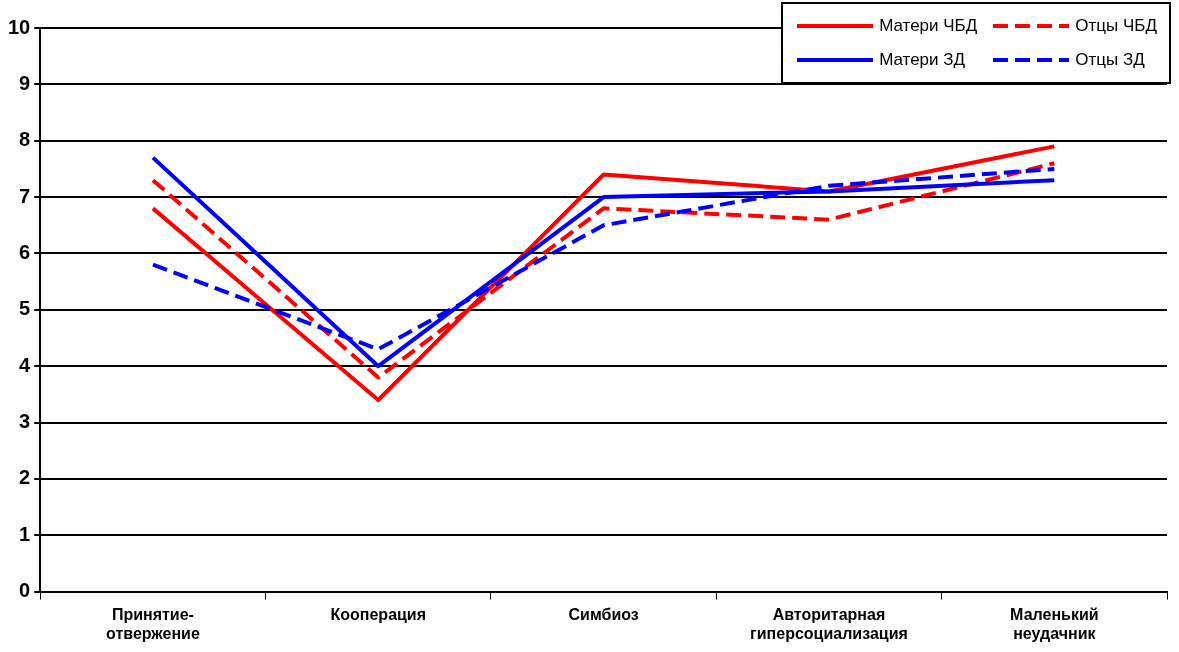  I want to click on legend-label: Матери ЧБД, so click(928, 26).